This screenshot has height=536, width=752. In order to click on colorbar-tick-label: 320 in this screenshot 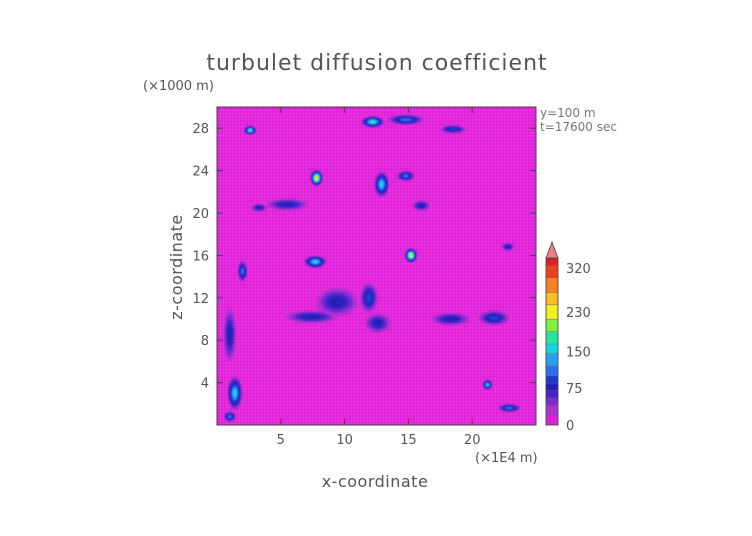, I will do `click(578, 269)`.